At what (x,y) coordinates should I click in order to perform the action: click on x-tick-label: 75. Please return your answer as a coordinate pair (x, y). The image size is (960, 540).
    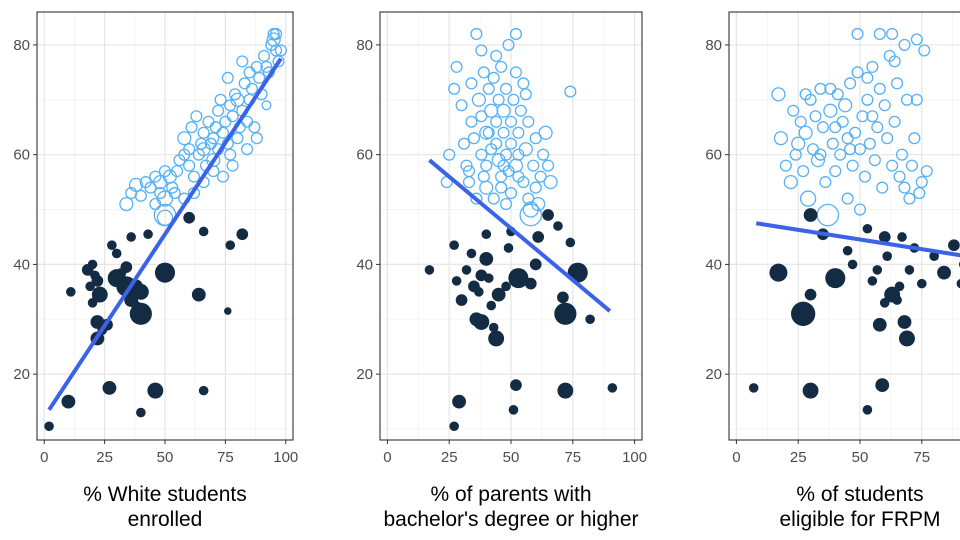
    Looking at the image, I should click on (572, 457).